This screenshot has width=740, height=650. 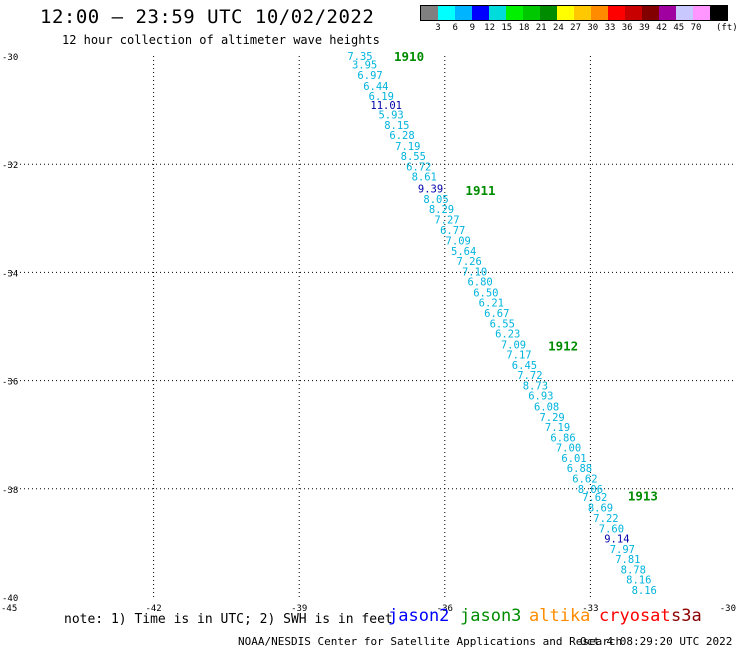 I want to click on legend-label: 21, so click(x=541, y=28).